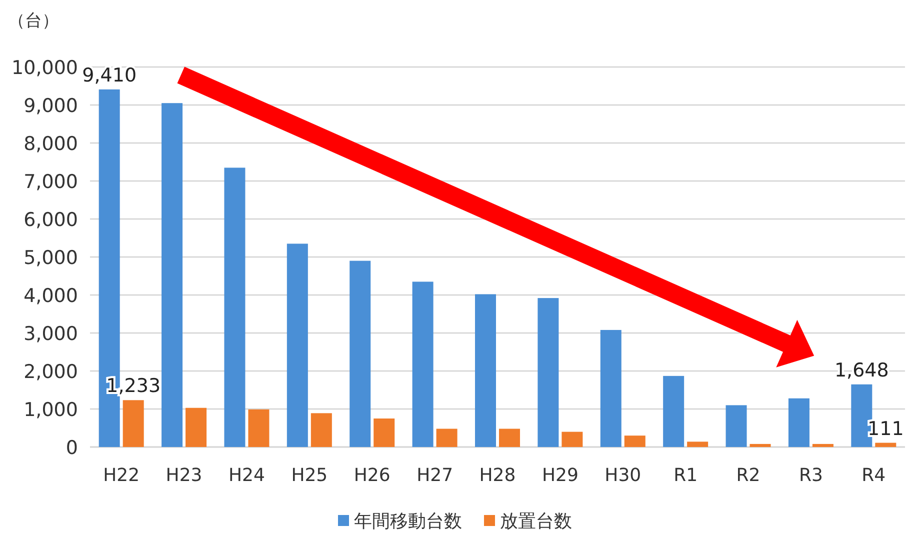 This screenshot has height=538, width=920. I want to click on x-tick-label: H26, so click(372, 475).